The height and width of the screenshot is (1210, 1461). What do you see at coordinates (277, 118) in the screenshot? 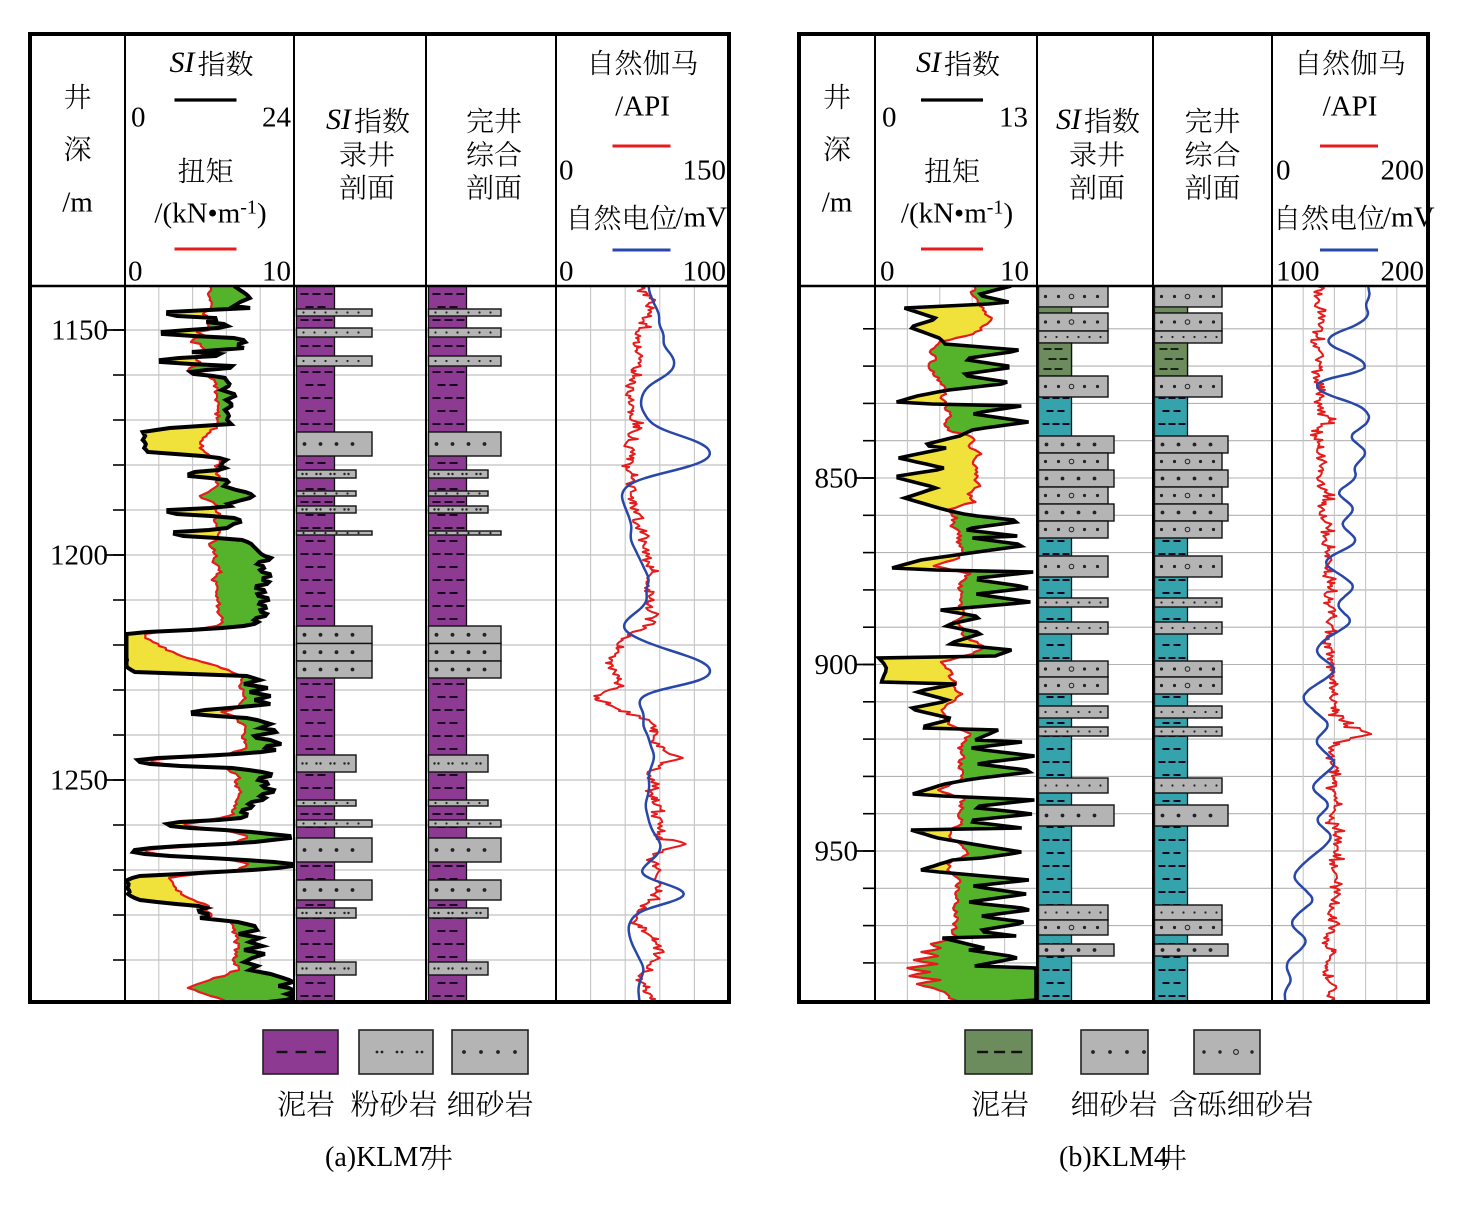
I see `svg-text: 24` at bounding box center [277, 118].